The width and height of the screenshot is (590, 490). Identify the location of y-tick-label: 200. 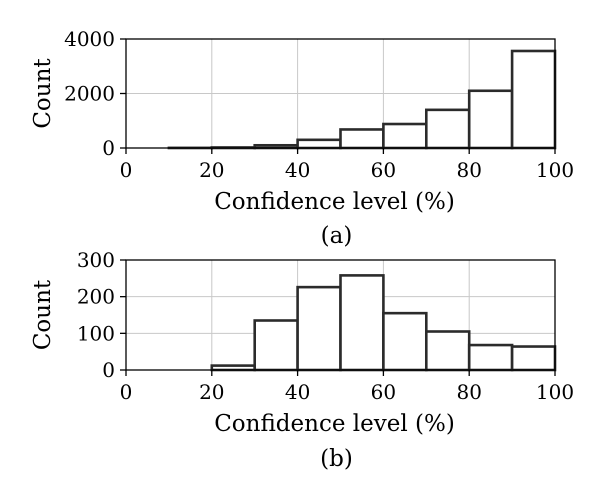
(96, 297).